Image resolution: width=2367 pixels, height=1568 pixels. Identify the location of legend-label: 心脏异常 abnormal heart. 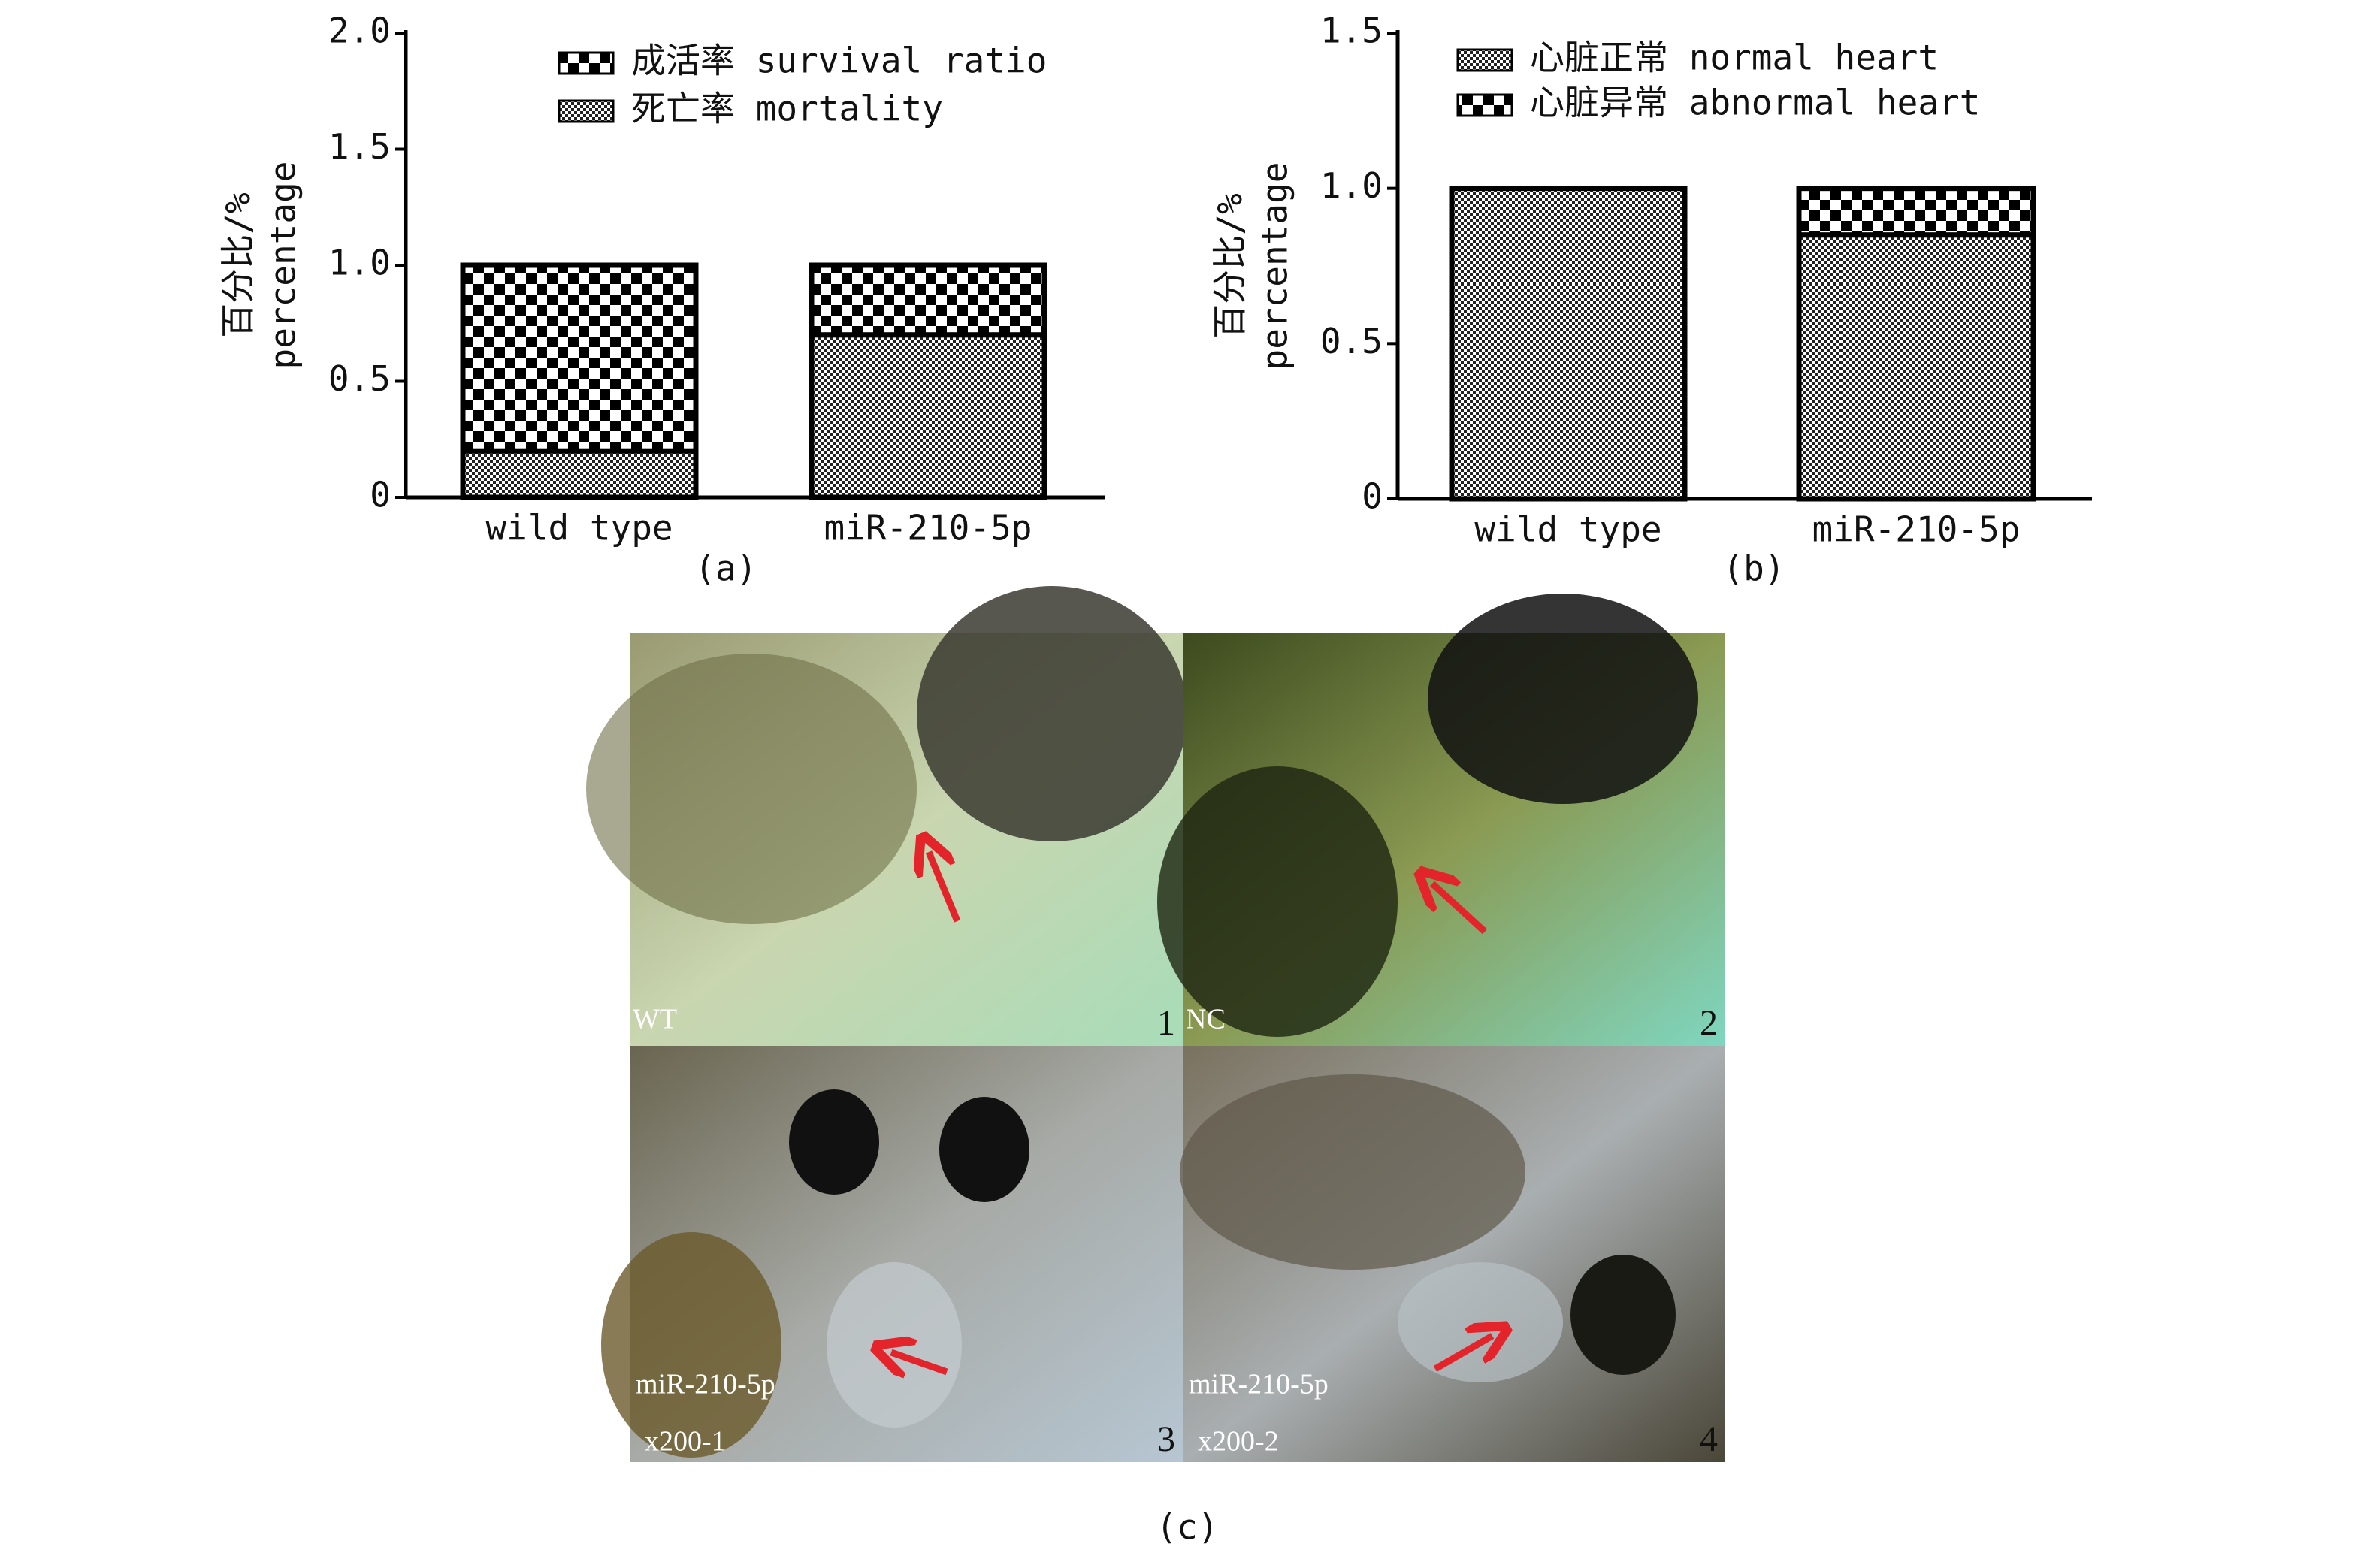
(1755, 103).